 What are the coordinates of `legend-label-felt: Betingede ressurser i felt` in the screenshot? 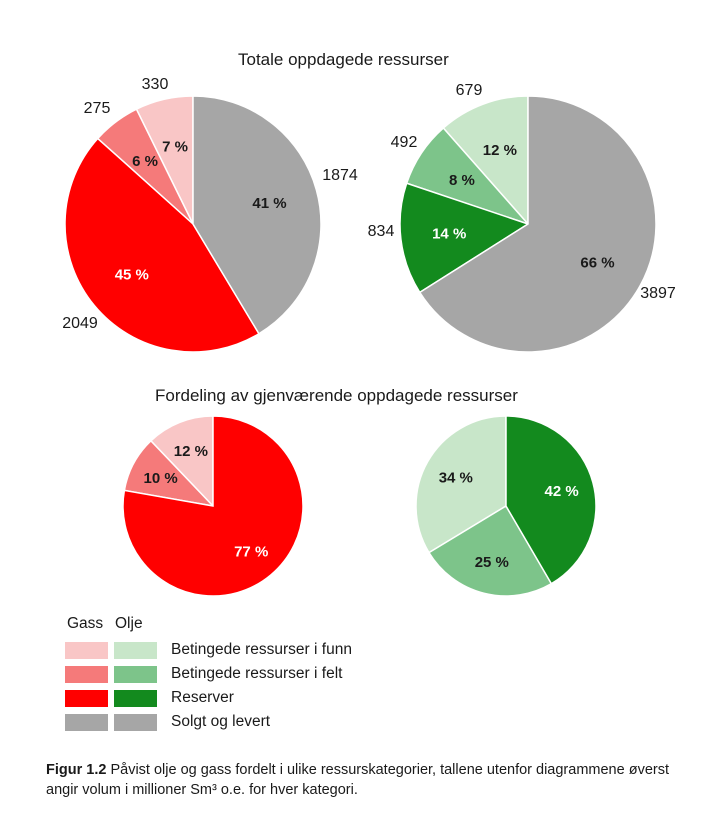 It's located at (257, 673).